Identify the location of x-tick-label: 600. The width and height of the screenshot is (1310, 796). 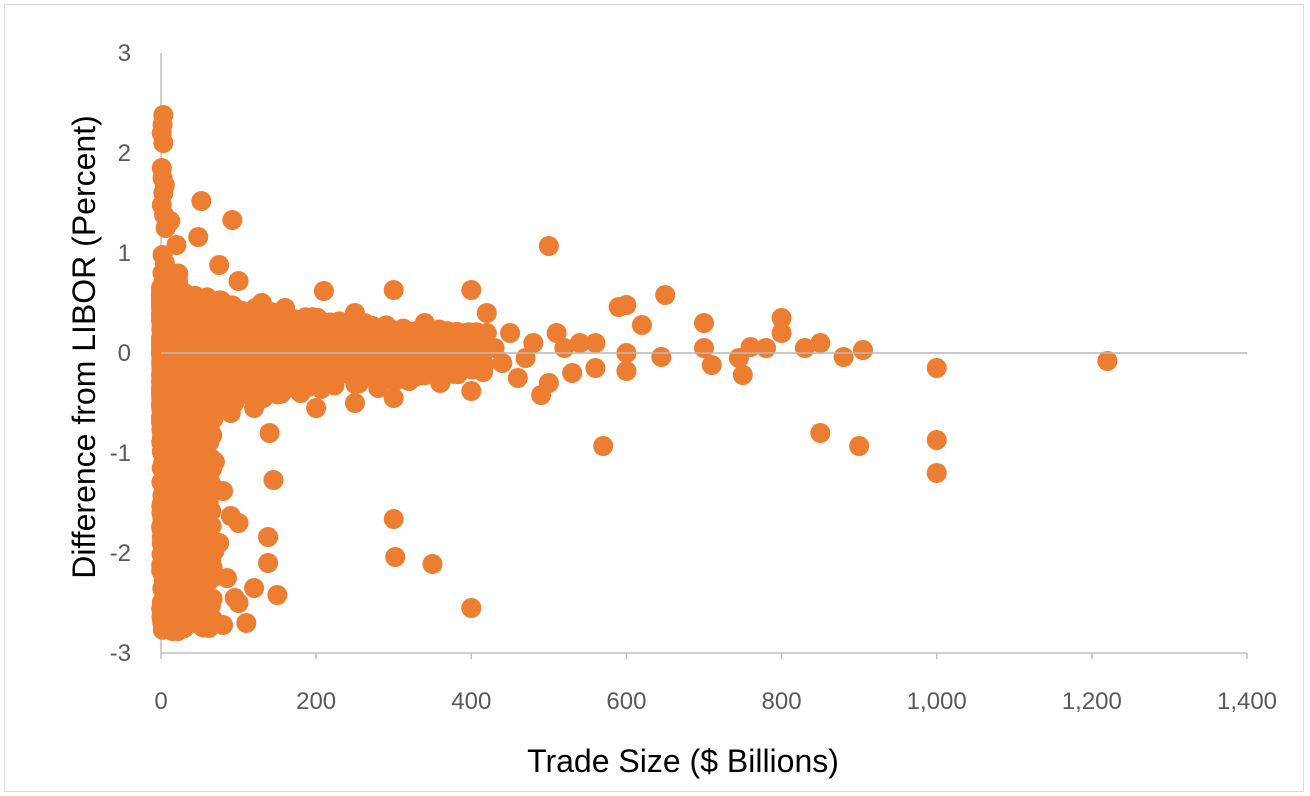
(626, 701).